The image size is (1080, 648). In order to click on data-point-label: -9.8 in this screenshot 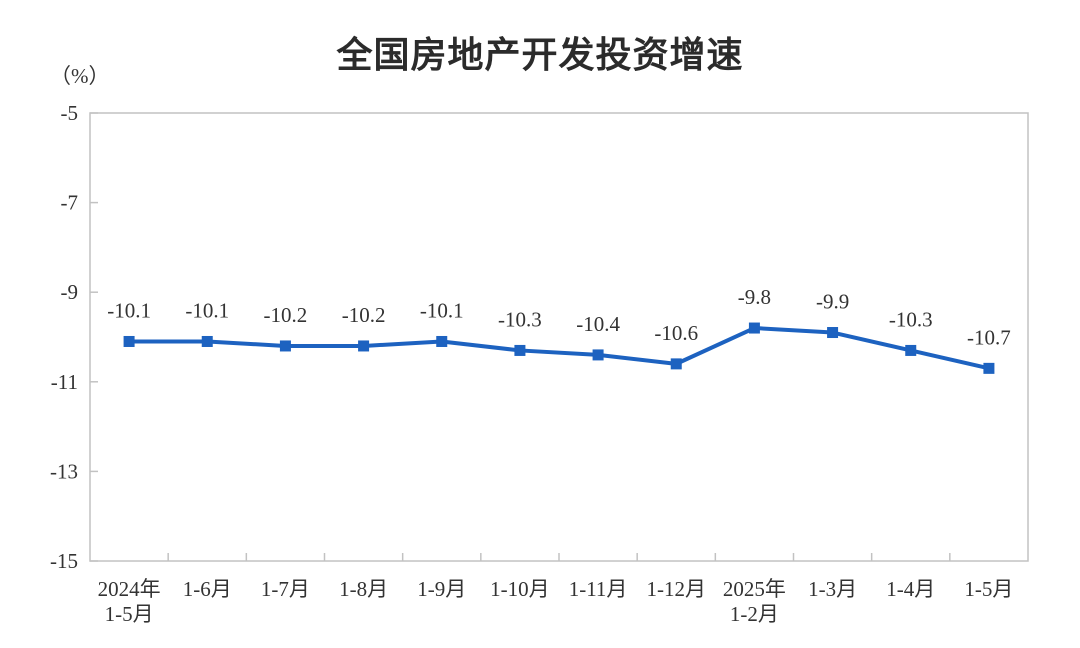, I will do `click(754, 297)`.